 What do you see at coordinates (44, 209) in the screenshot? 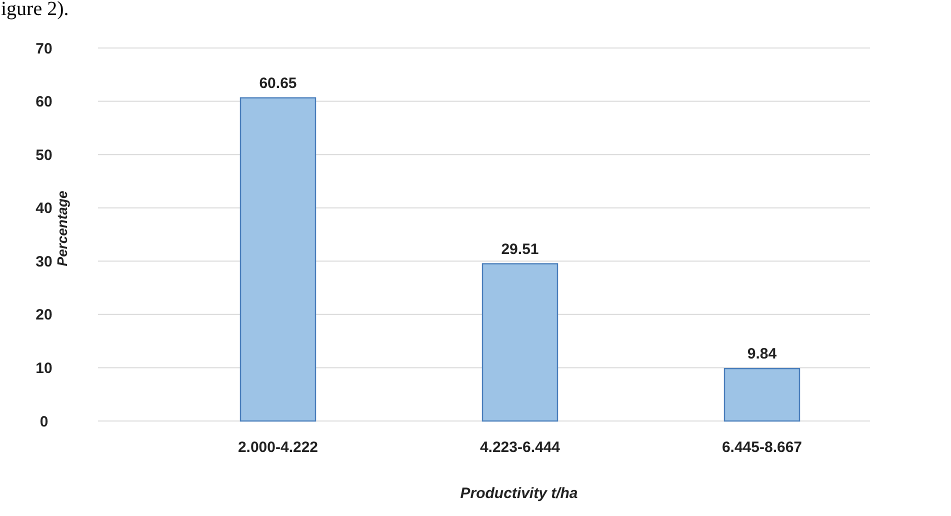
I see `y-tick-label: 40` at bounding box center [44, 209].